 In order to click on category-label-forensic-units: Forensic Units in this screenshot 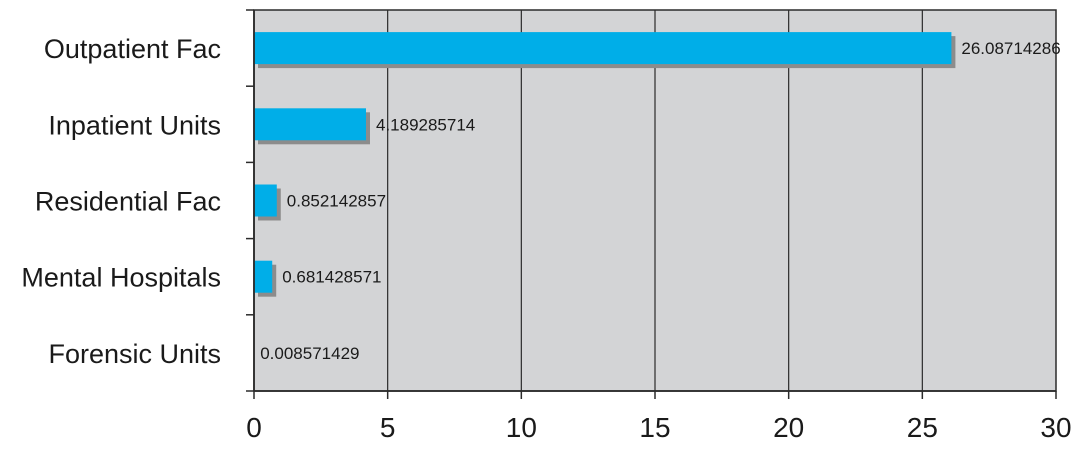, I will do `click(134, 354)`.